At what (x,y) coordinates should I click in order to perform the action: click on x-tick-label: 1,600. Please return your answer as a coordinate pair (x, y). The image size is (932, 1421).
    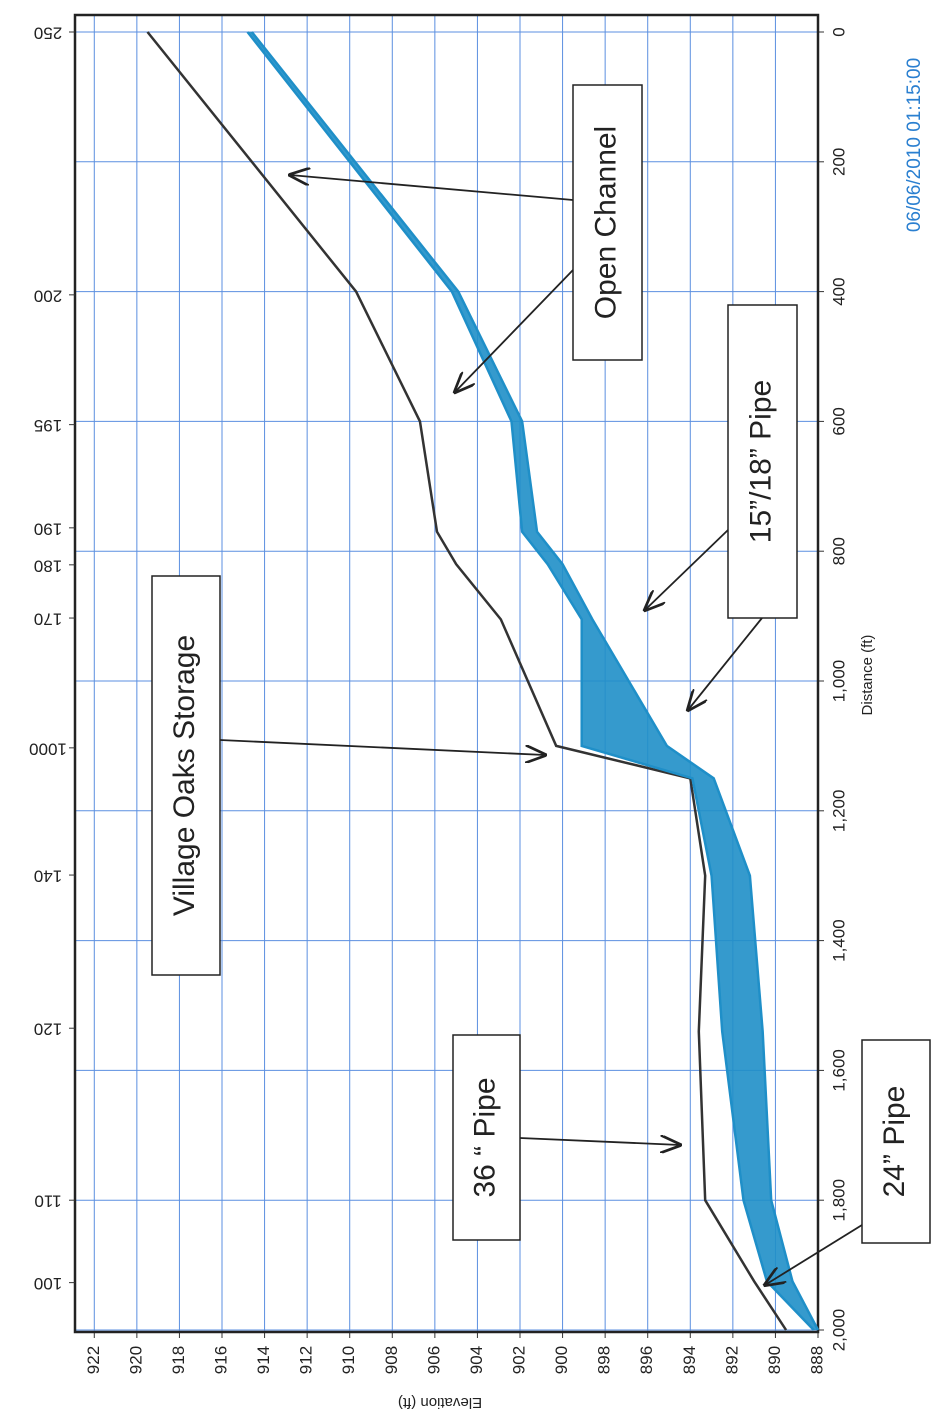
    Looking at the image, I should click on (838, 1070).